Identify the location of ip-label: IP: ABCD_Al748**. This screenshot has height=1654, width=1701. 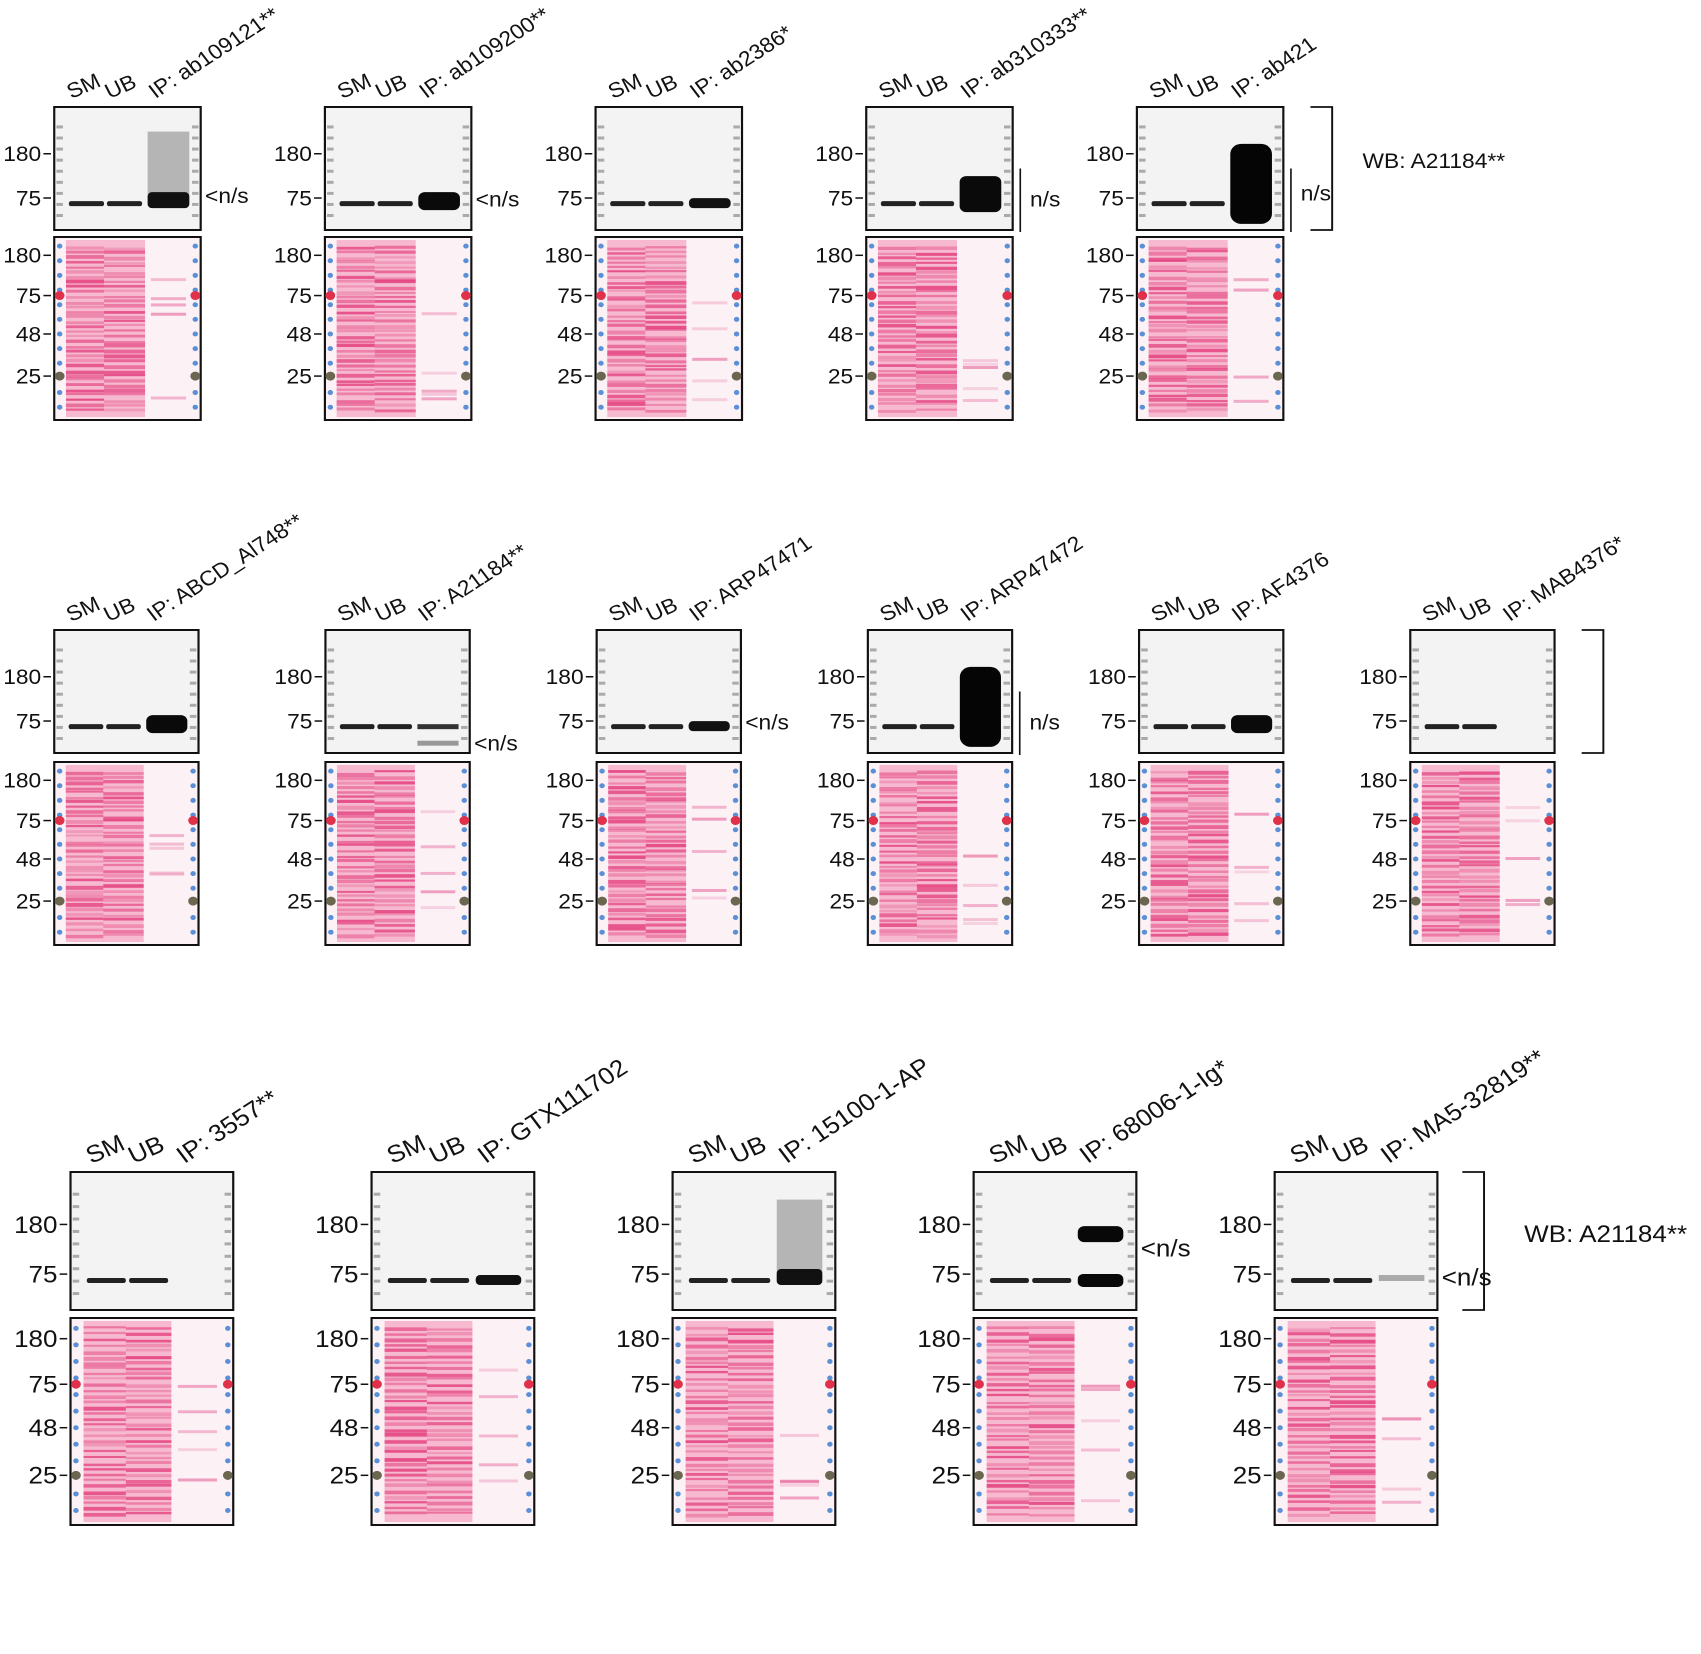
(225, 567).